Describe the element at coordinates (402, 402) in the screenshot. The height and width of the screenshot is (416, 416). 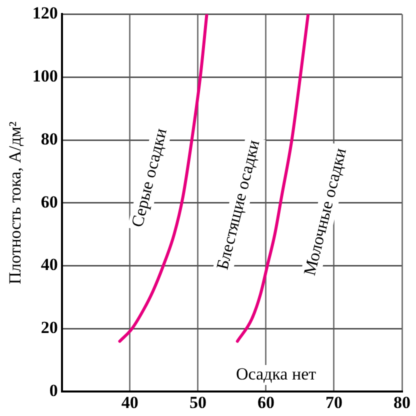
I see `x-tick-label: 80` at that location.